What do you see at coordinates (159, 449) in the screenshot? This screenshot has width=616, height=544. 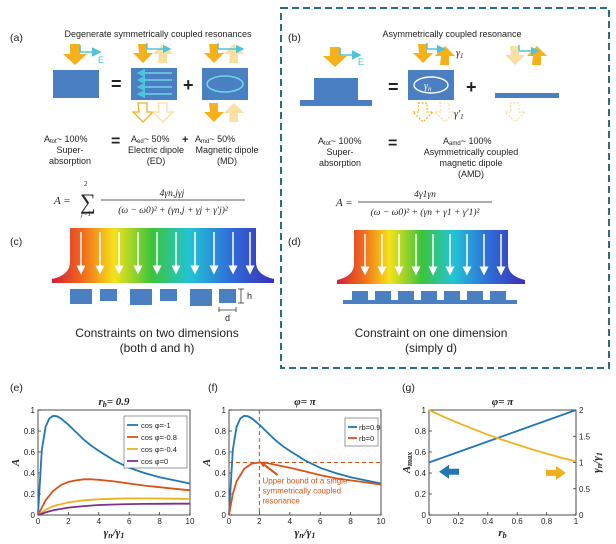 I see `chart-e-legend-label: cos φ=-0.4` at bounding box center [159, 449].